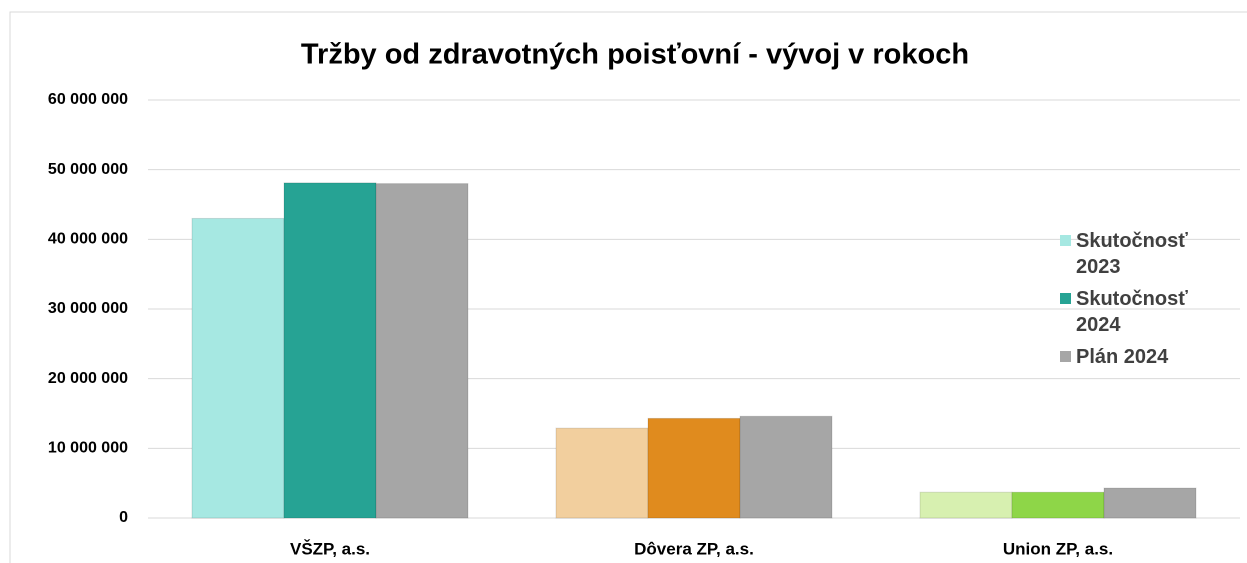 This screenshot has width=1247, height=563. Describe the element at coordinates (1132, 312) in the screenshot. I see `legend-label: Skutočnosť 2024` at that location.